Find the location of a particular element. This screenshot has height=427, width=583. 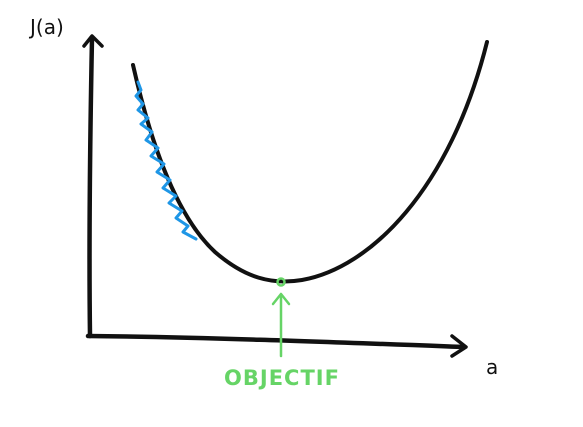

x-axis-arrowhead is located at coordinates (459, 346).